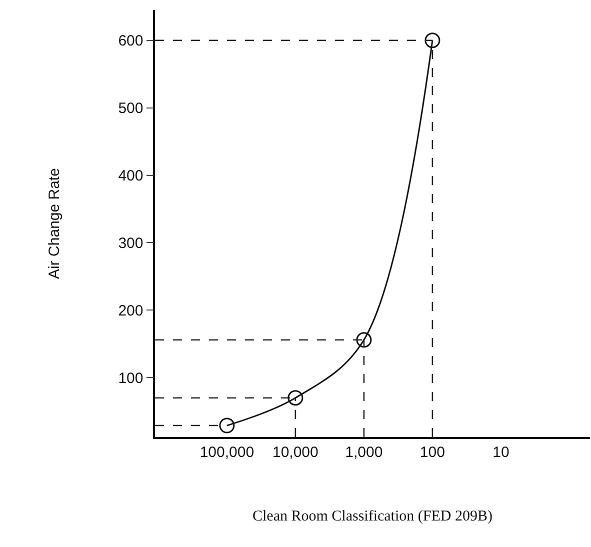  What do you see at coordinates (54, 223) in the screenshot?
I see `y-axis-title: Air Change Rate` at bounding box center [54, 223].